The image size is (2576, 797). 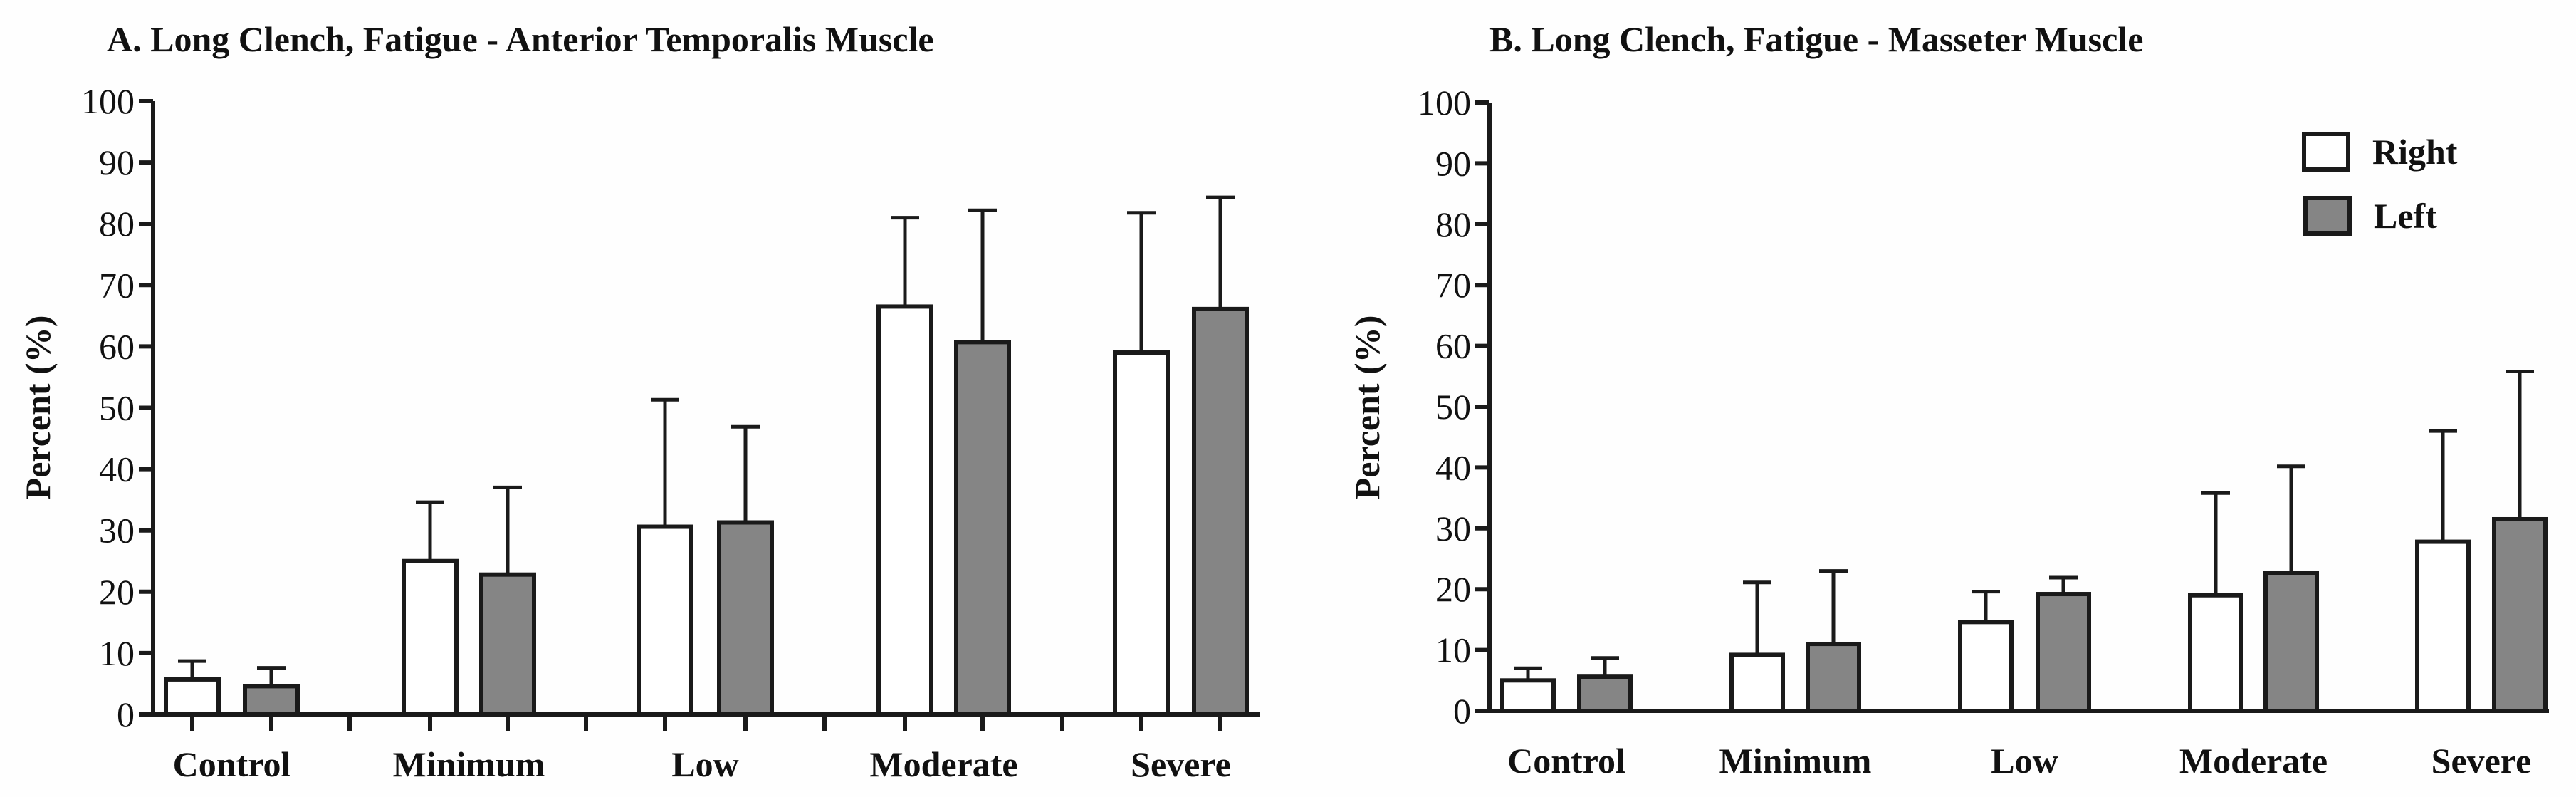 I want to click on panel-a-category-labels: Control Minimum Low Moderate Severe, so click(x=702, y=764).